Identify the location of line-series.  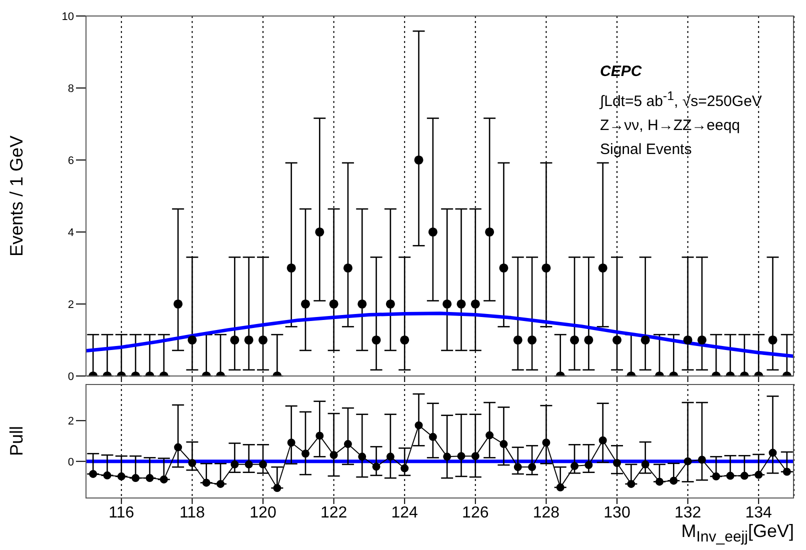
(440, 335).